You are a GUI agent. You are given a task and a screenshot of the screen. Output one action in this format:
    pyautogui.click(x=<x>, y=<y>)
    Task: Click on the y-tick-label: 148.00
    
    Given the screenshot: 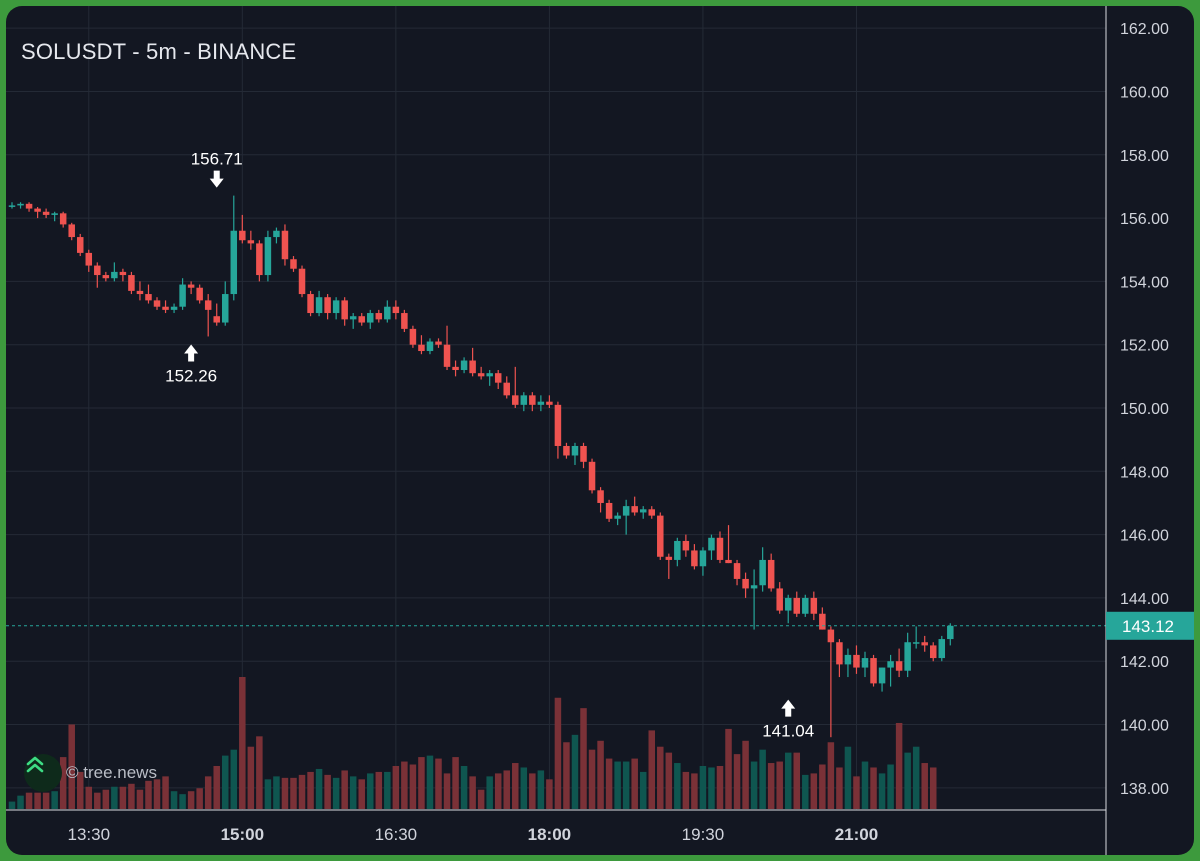 What is the action you would take?
    pyautogui.click(x=1144, y=472)
    